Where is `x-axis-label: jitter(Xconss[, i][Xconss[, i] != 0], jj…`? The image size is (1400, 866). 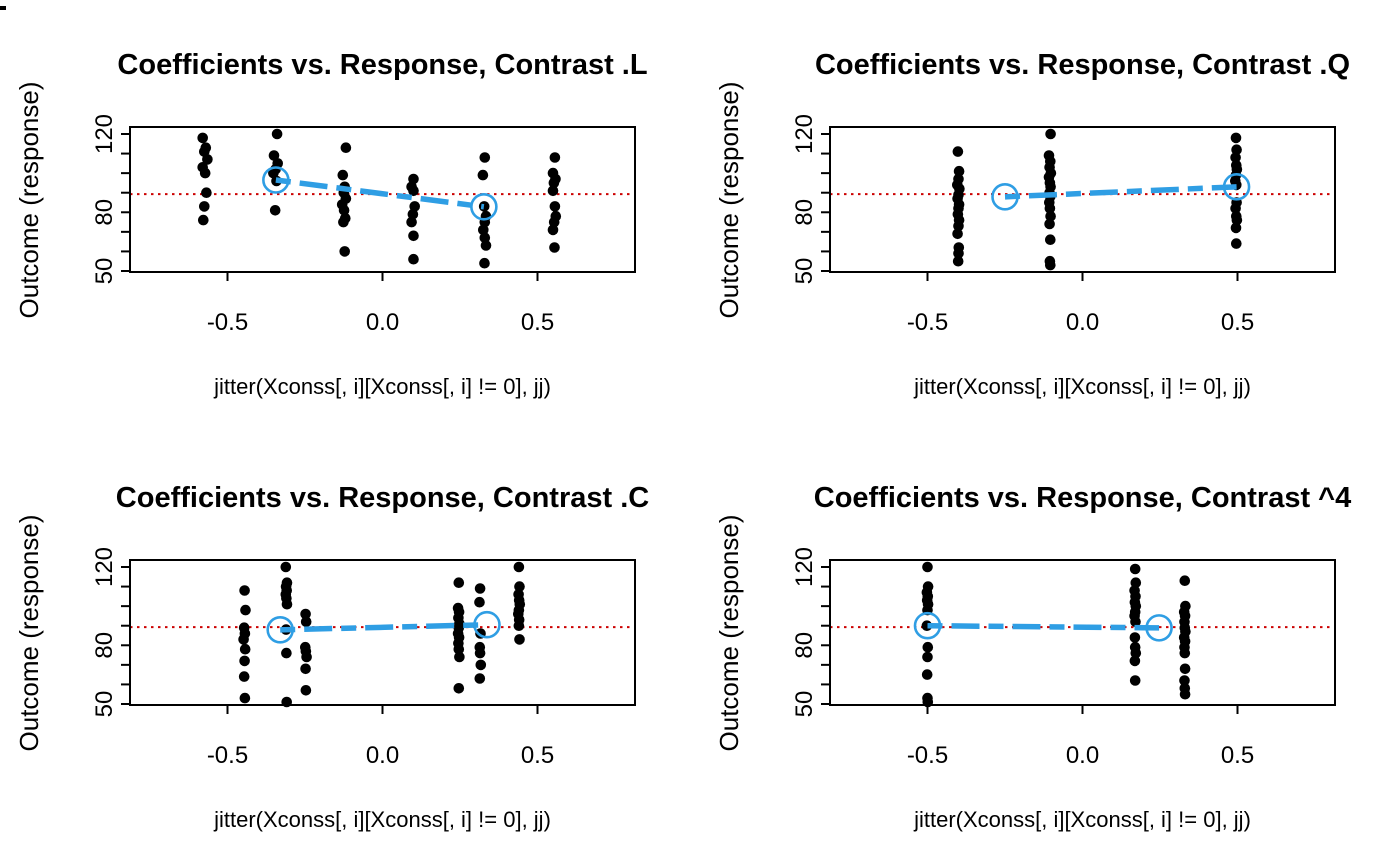
x-axis-label: jitter(Xconss[, i][Xconss[, i] != 0], jj… is located at coordinates (382, 819).